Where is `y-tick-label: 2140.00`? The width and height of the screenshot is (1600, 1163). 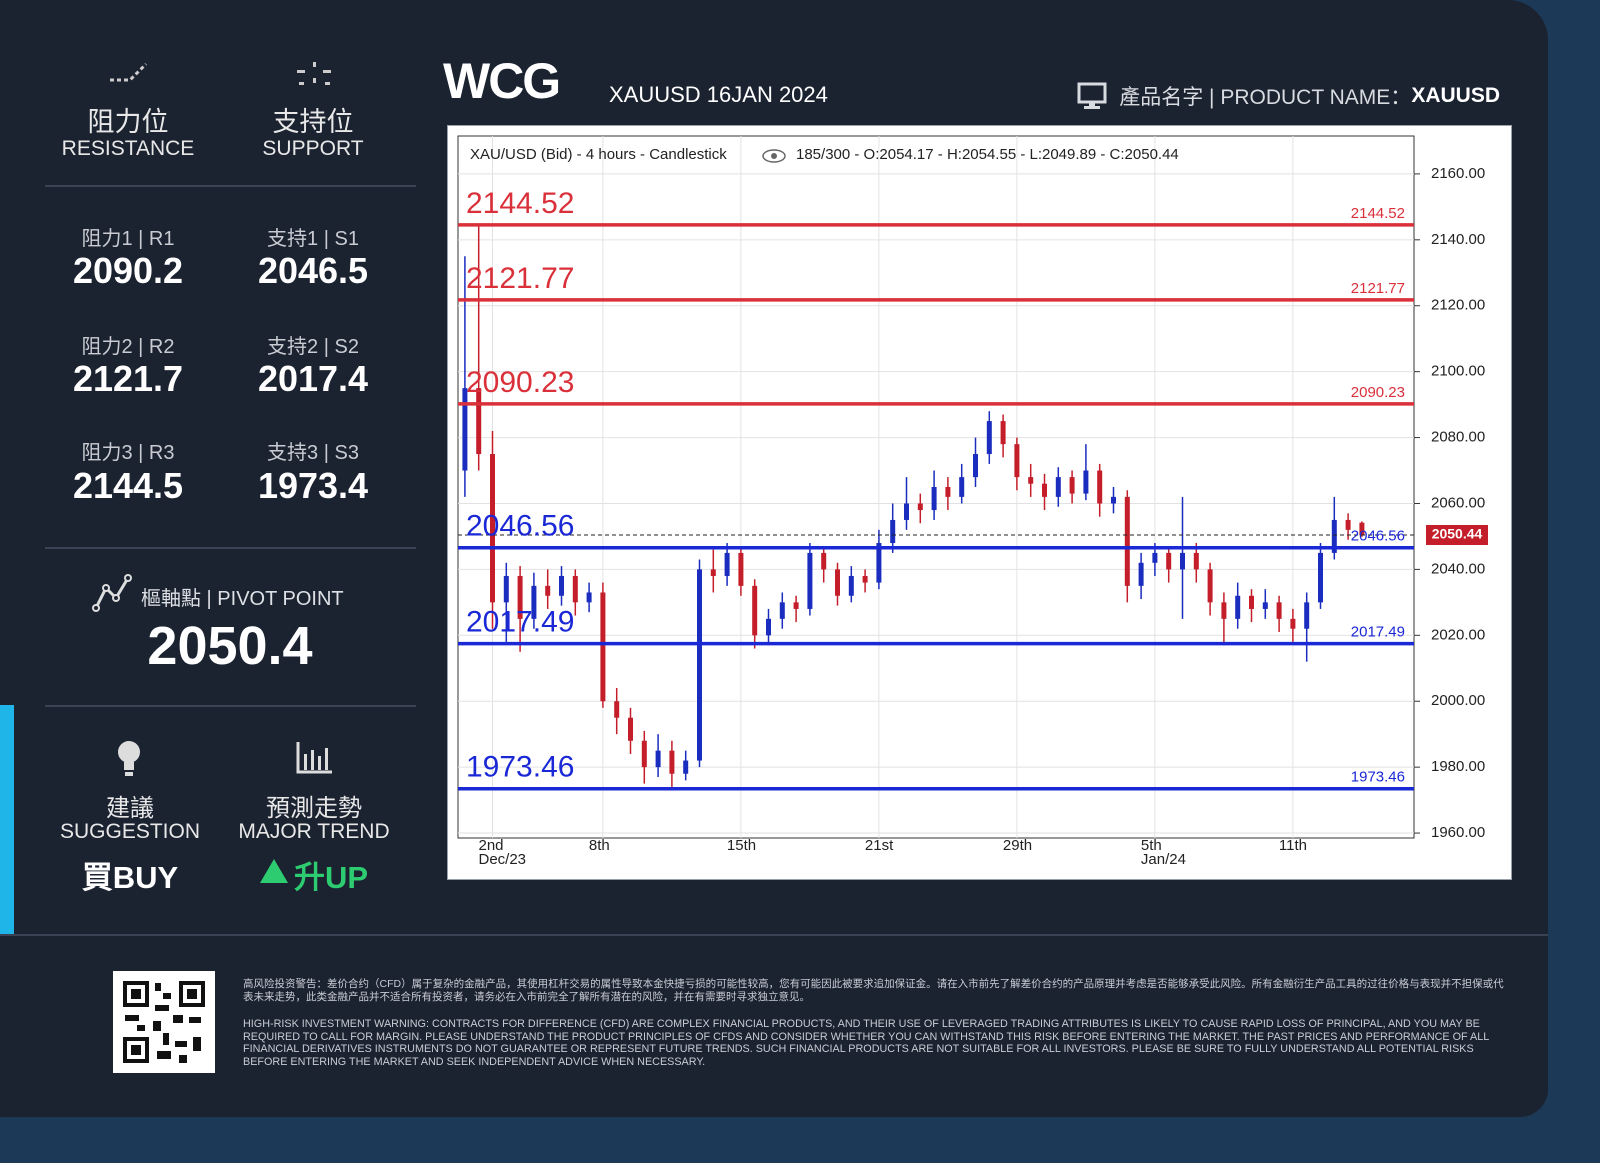 y-tick-label: 2140.00 is located at coordinates (1458, 239).